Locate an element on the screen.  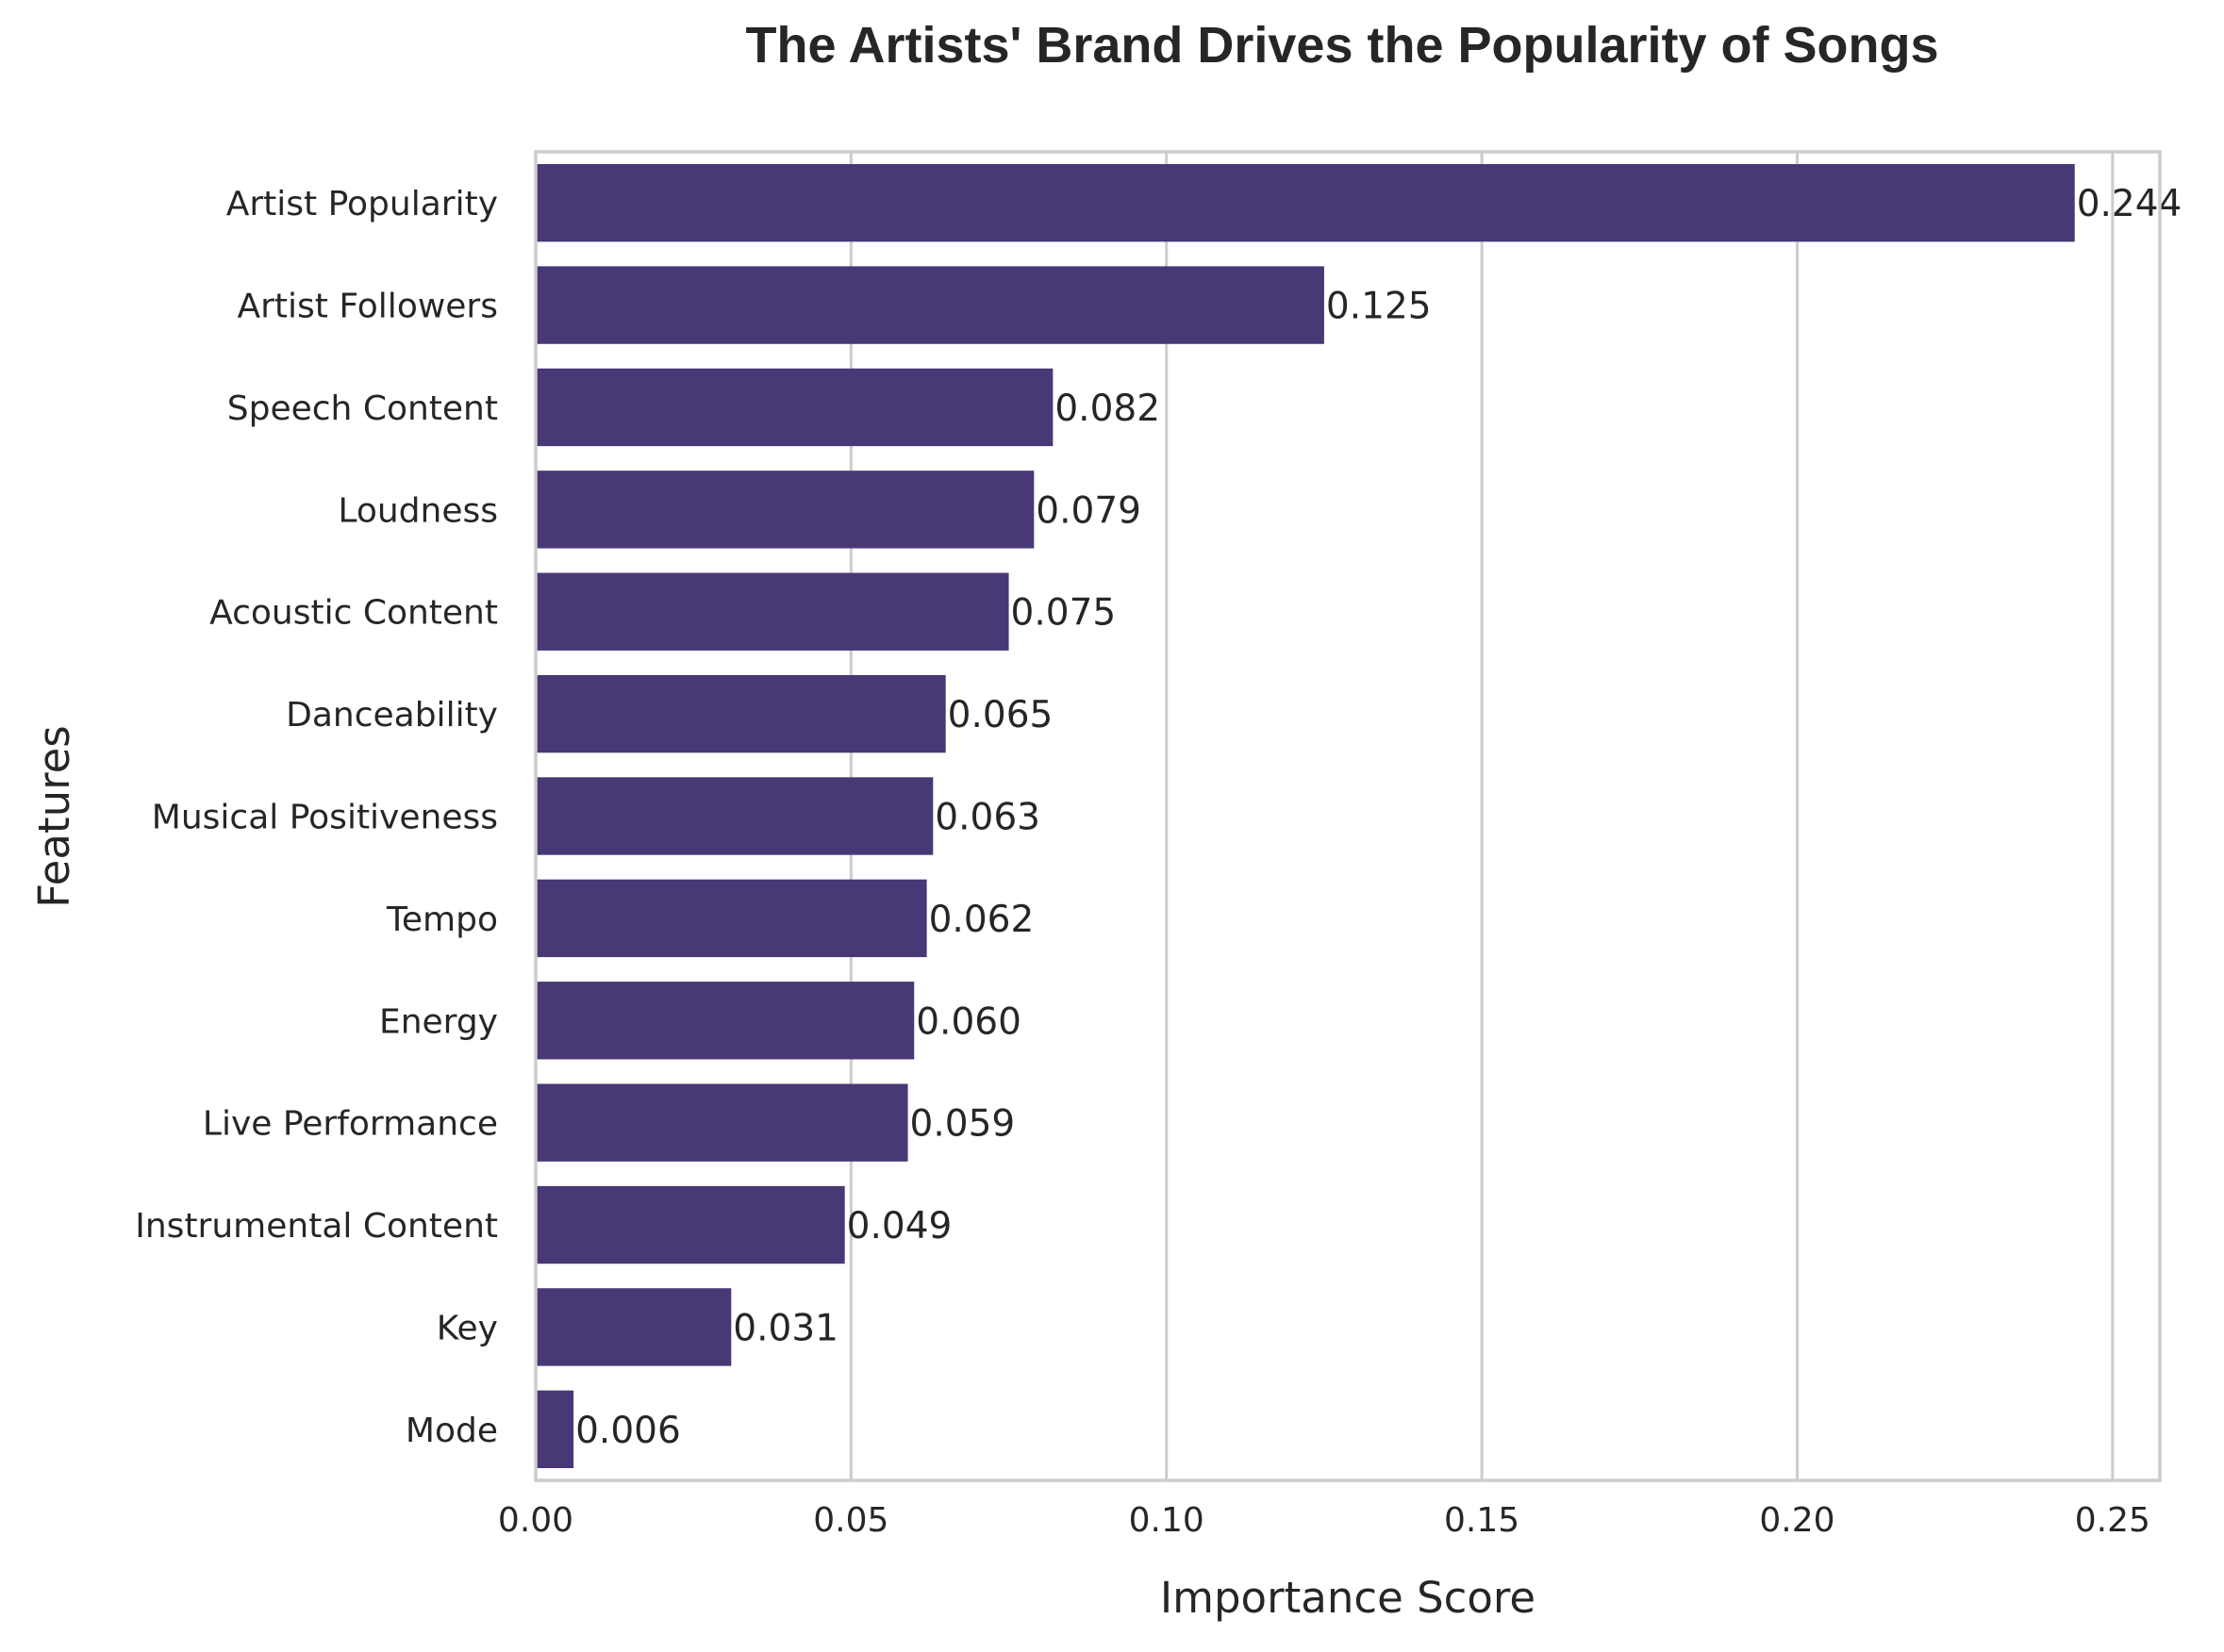
bar-value-label: 0.075 is located at coordinates (1064, 613).